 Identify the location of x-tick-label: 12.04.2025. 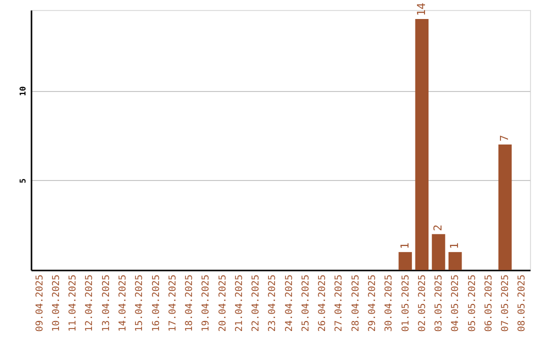
(90, 303).